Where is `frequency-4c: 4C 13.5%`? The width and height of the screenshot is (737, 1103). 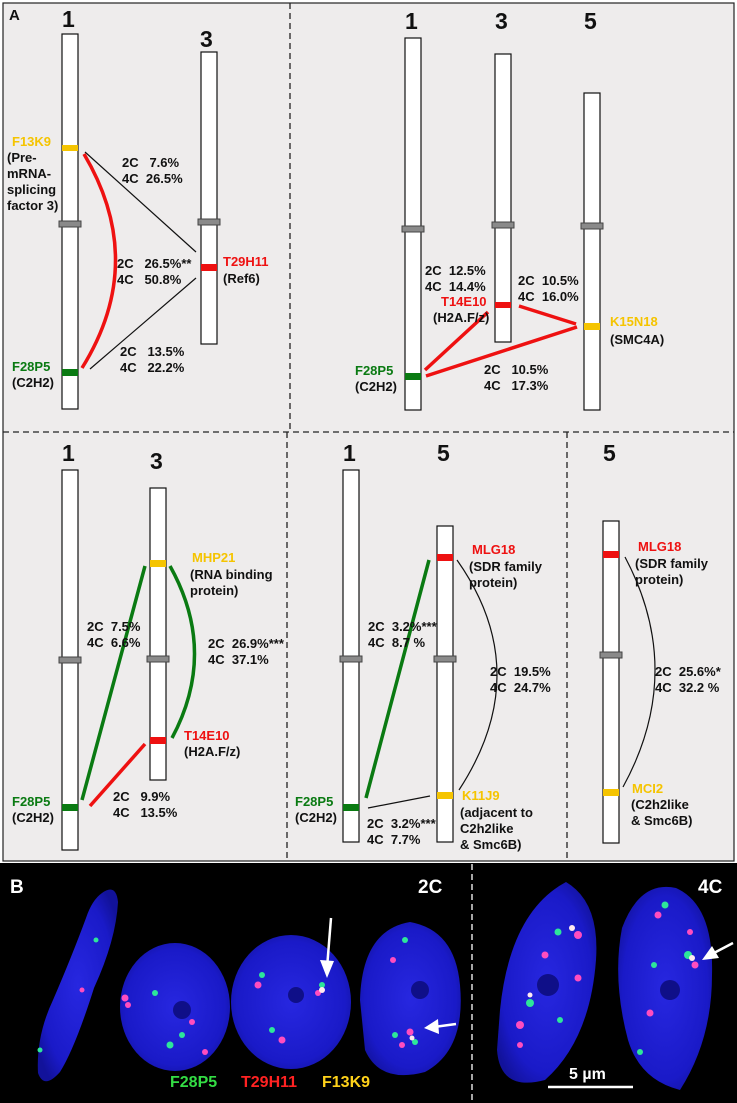
frequency-4c: 4C 13.5% is located at coordinates (145, 812).